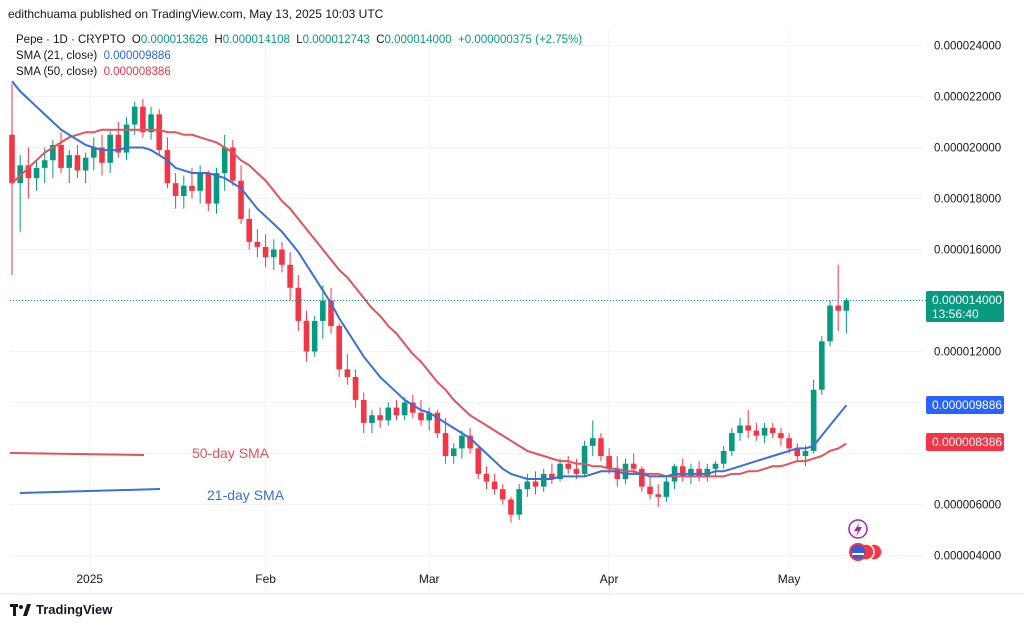 The height and width of the screenshot is (628, 1024). I want to click on sma21-row: SMA (21, close) 0.000009886, so click(299, 56).